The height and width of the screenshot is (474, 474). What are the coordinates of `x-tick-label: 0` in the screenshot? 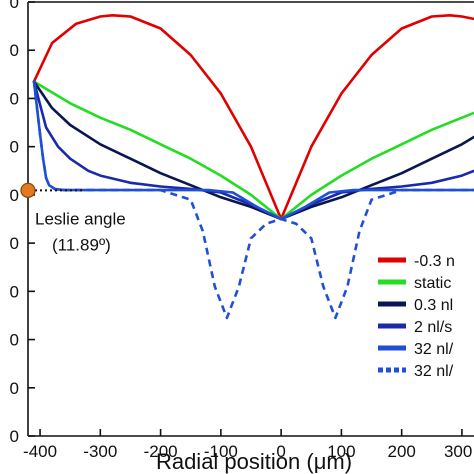 It's located at (280, 451).